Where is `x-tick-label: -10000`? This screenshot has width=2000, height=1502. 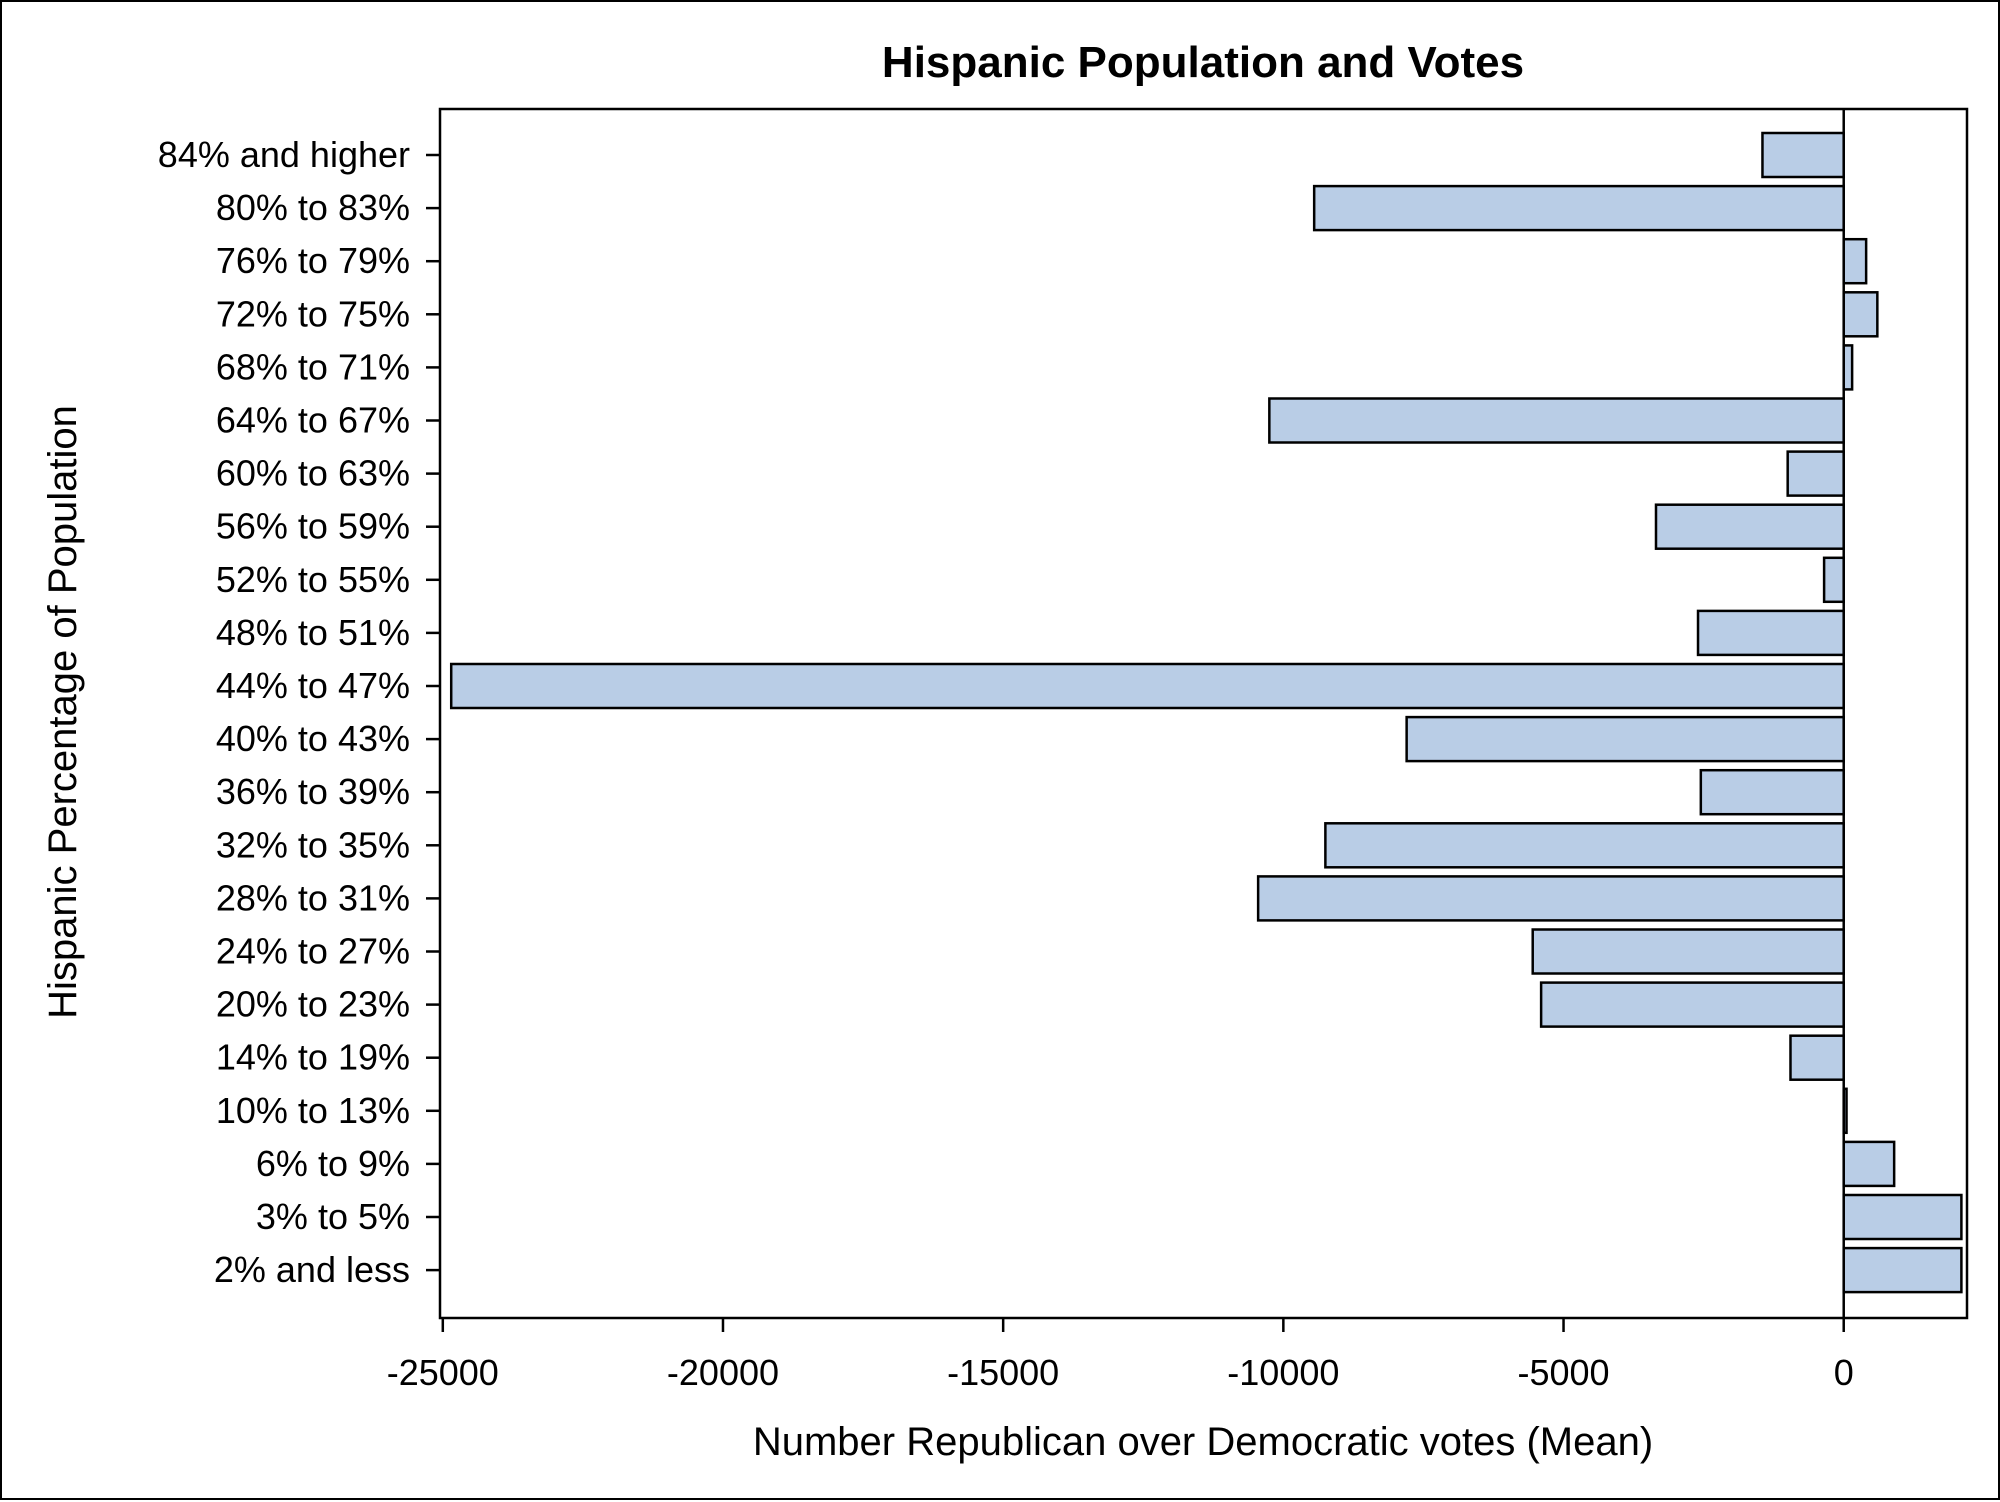
x-tick-label: -10000 is located at coordinates (1283, 1372).